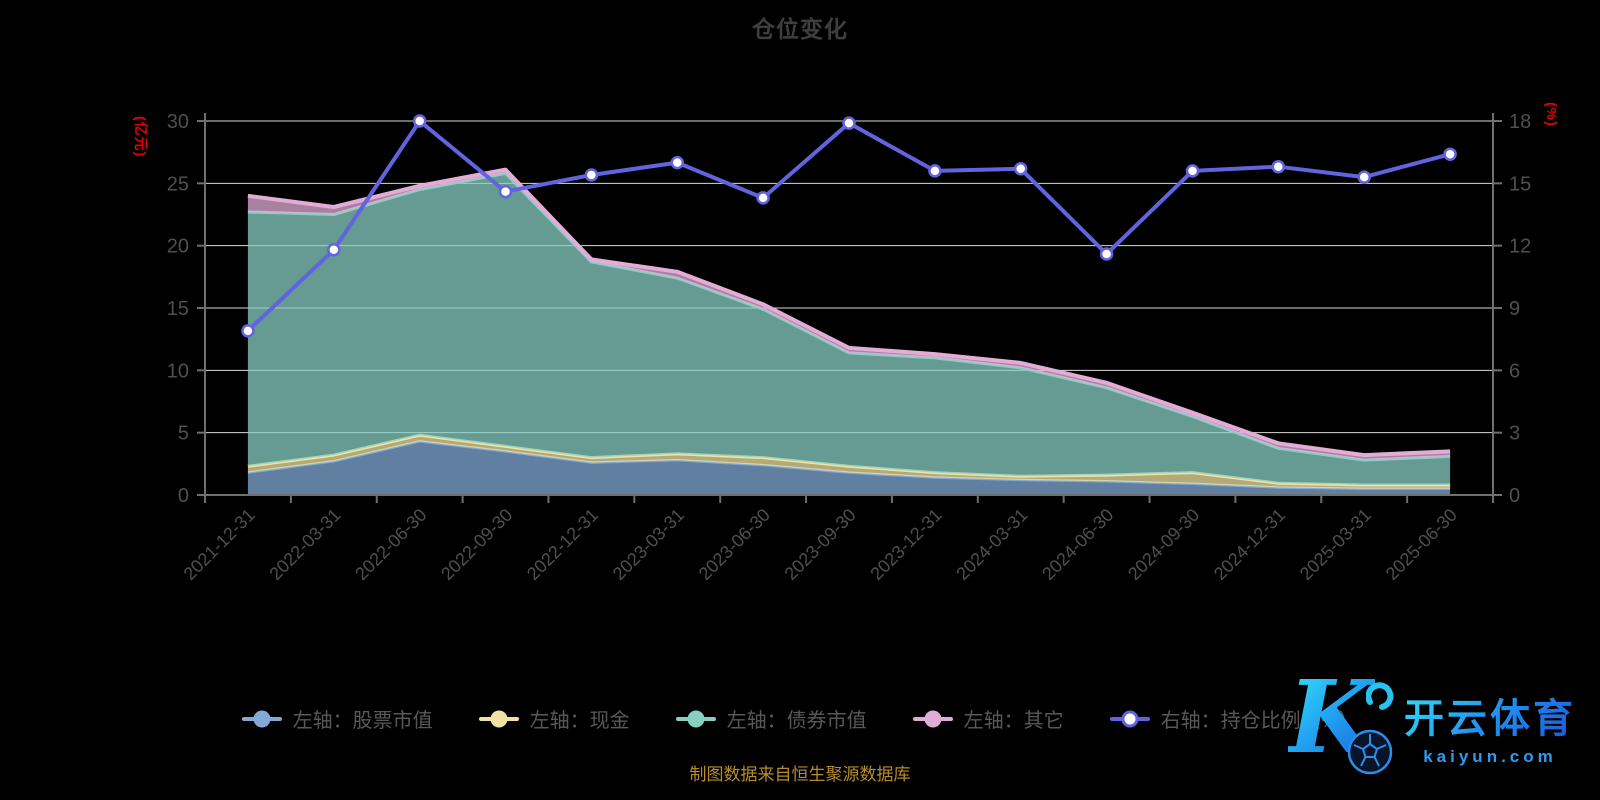 This screenshot has height=800, width=1600. Describe the element at coordinates (1520, 247) in the screenshot. I see `right-tick-label: 12` at that location.